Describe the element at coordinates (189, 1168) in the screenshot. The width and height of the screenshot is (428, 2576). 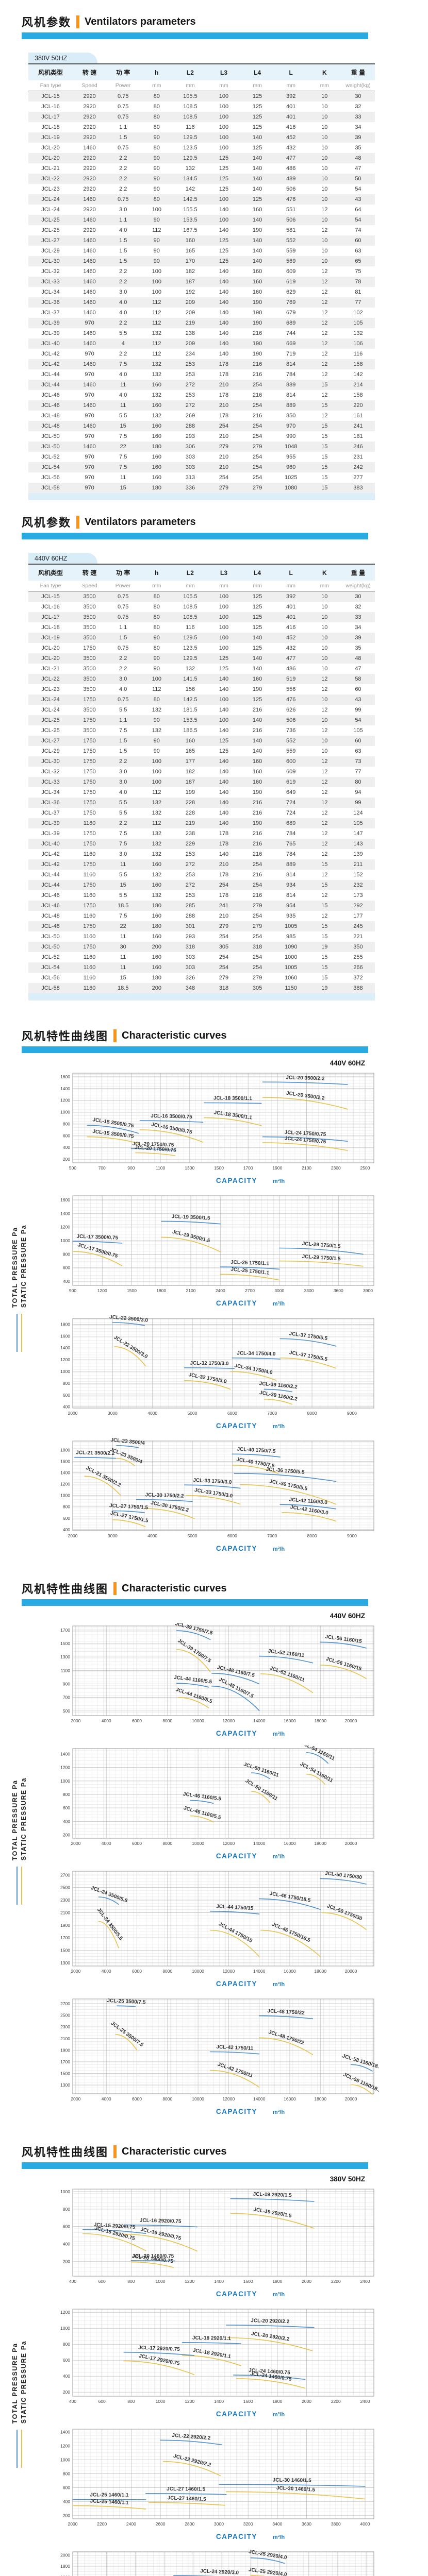
I see `svg-text: 1300` at that location.